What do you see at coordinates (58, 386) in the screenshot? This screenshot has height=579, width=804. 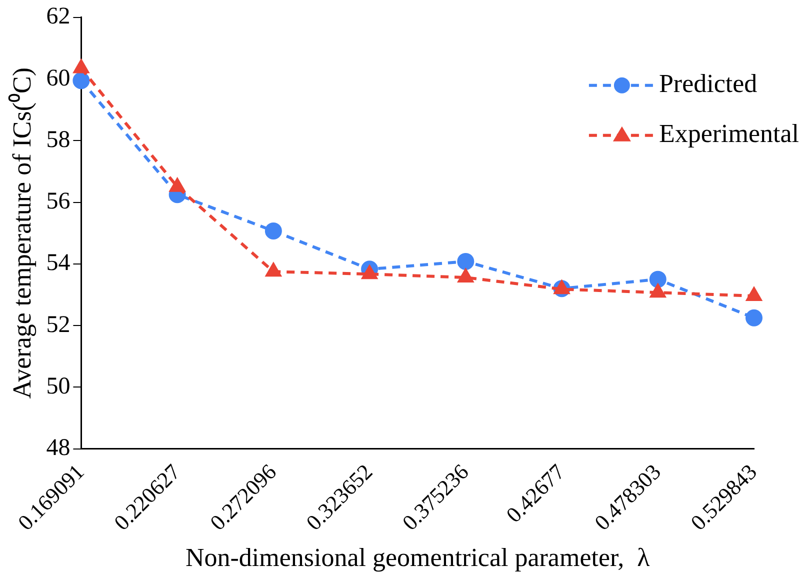 I see `y-tick-label: 50` at bounding box center [58, 386].